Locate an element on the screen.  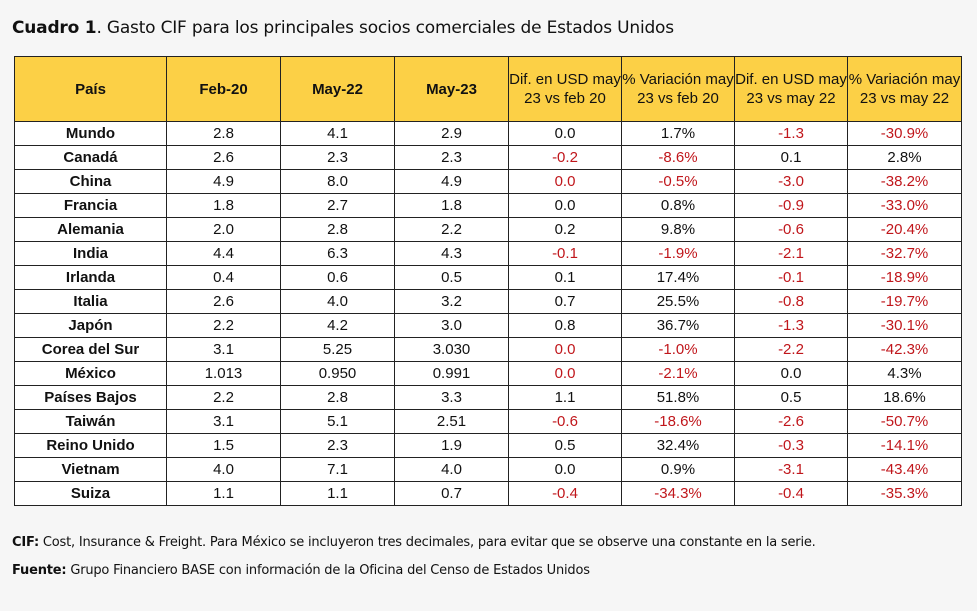
cell-diff-usd-vs-may22: -0.8 is located at coordinates (791, 301).